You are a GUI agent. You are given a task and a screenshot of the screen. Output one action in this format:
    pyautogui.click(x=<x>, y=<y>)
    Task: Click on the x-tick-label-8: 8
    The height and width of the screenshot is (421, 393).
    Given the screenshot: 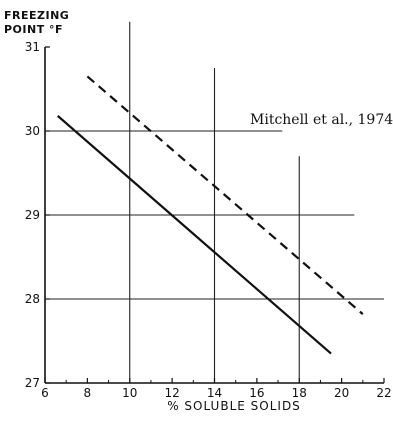 What is the action you would take?
    pyautogui.click(x=88, y=393)
    